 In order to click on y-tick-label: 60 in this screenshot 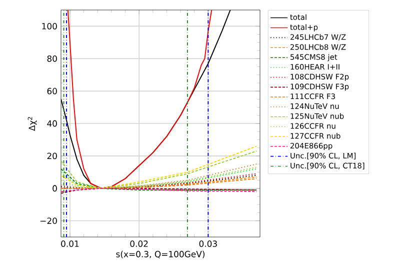, I will do `click(52, 91)`.